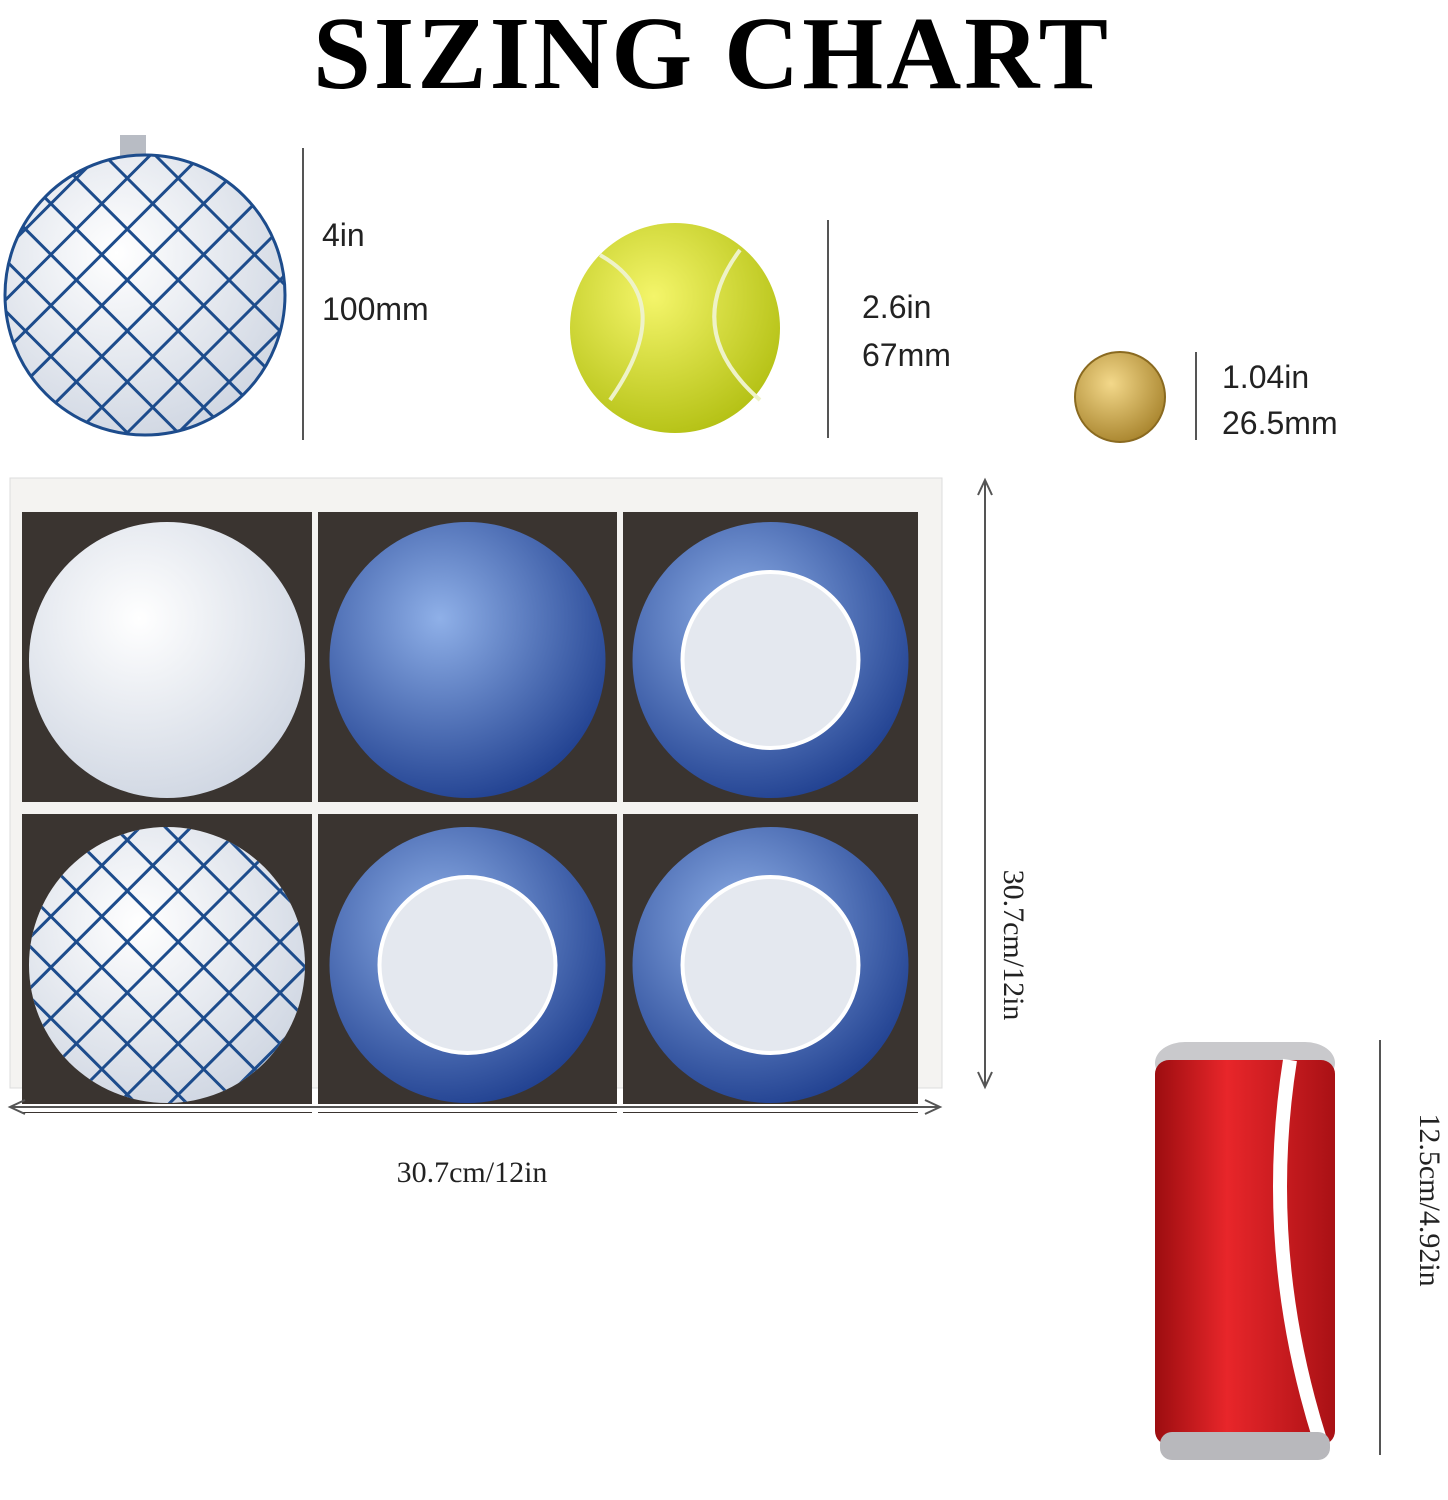 This screenshot has height=1500, width=1448. Describe the element at coordinates (896, 307) in the screenshot. I see `dimension-label: 2.6in` at that location.